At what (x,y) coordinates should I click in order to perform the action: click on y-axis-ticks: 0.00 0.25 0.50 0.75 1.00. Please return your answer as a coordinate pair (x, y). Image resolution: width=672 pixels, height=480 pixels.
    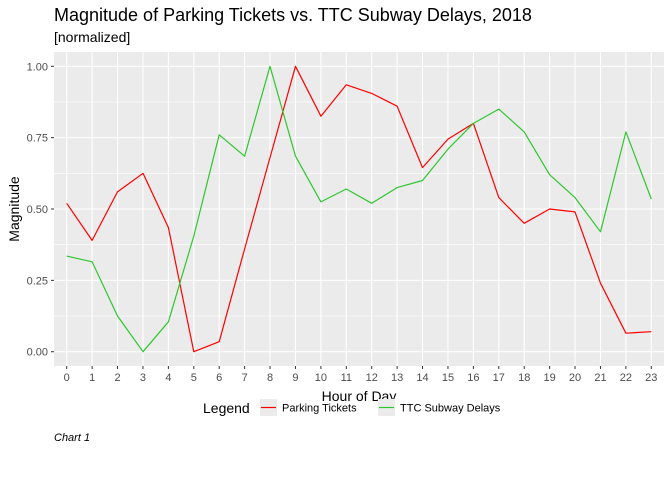
    Looking at the image, I should click on (40, 210).